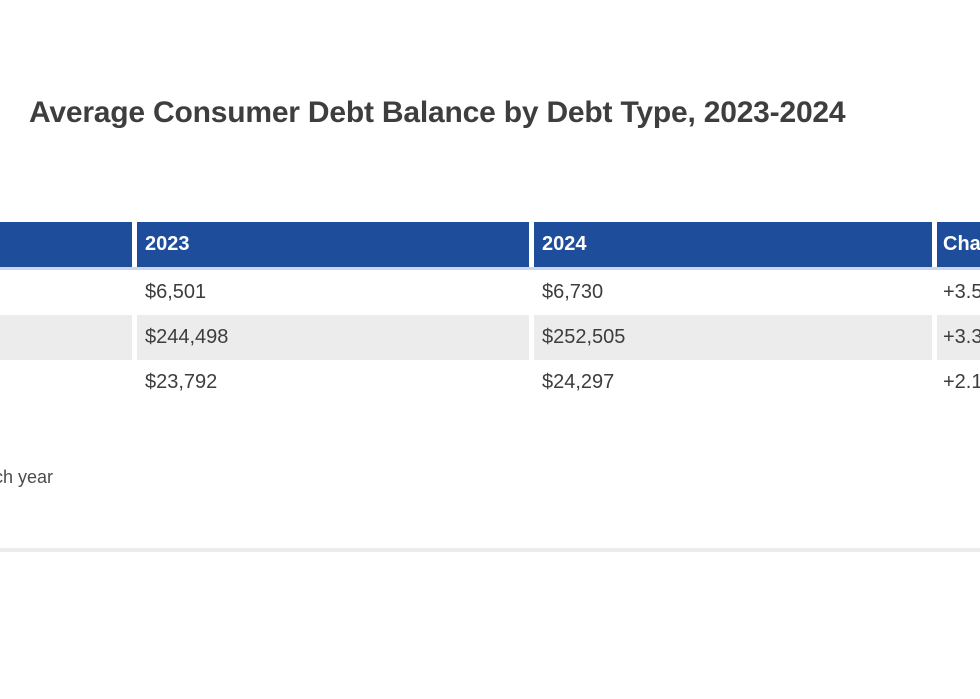  I want to click on change-cell: +2.1%, so click(958, 382).